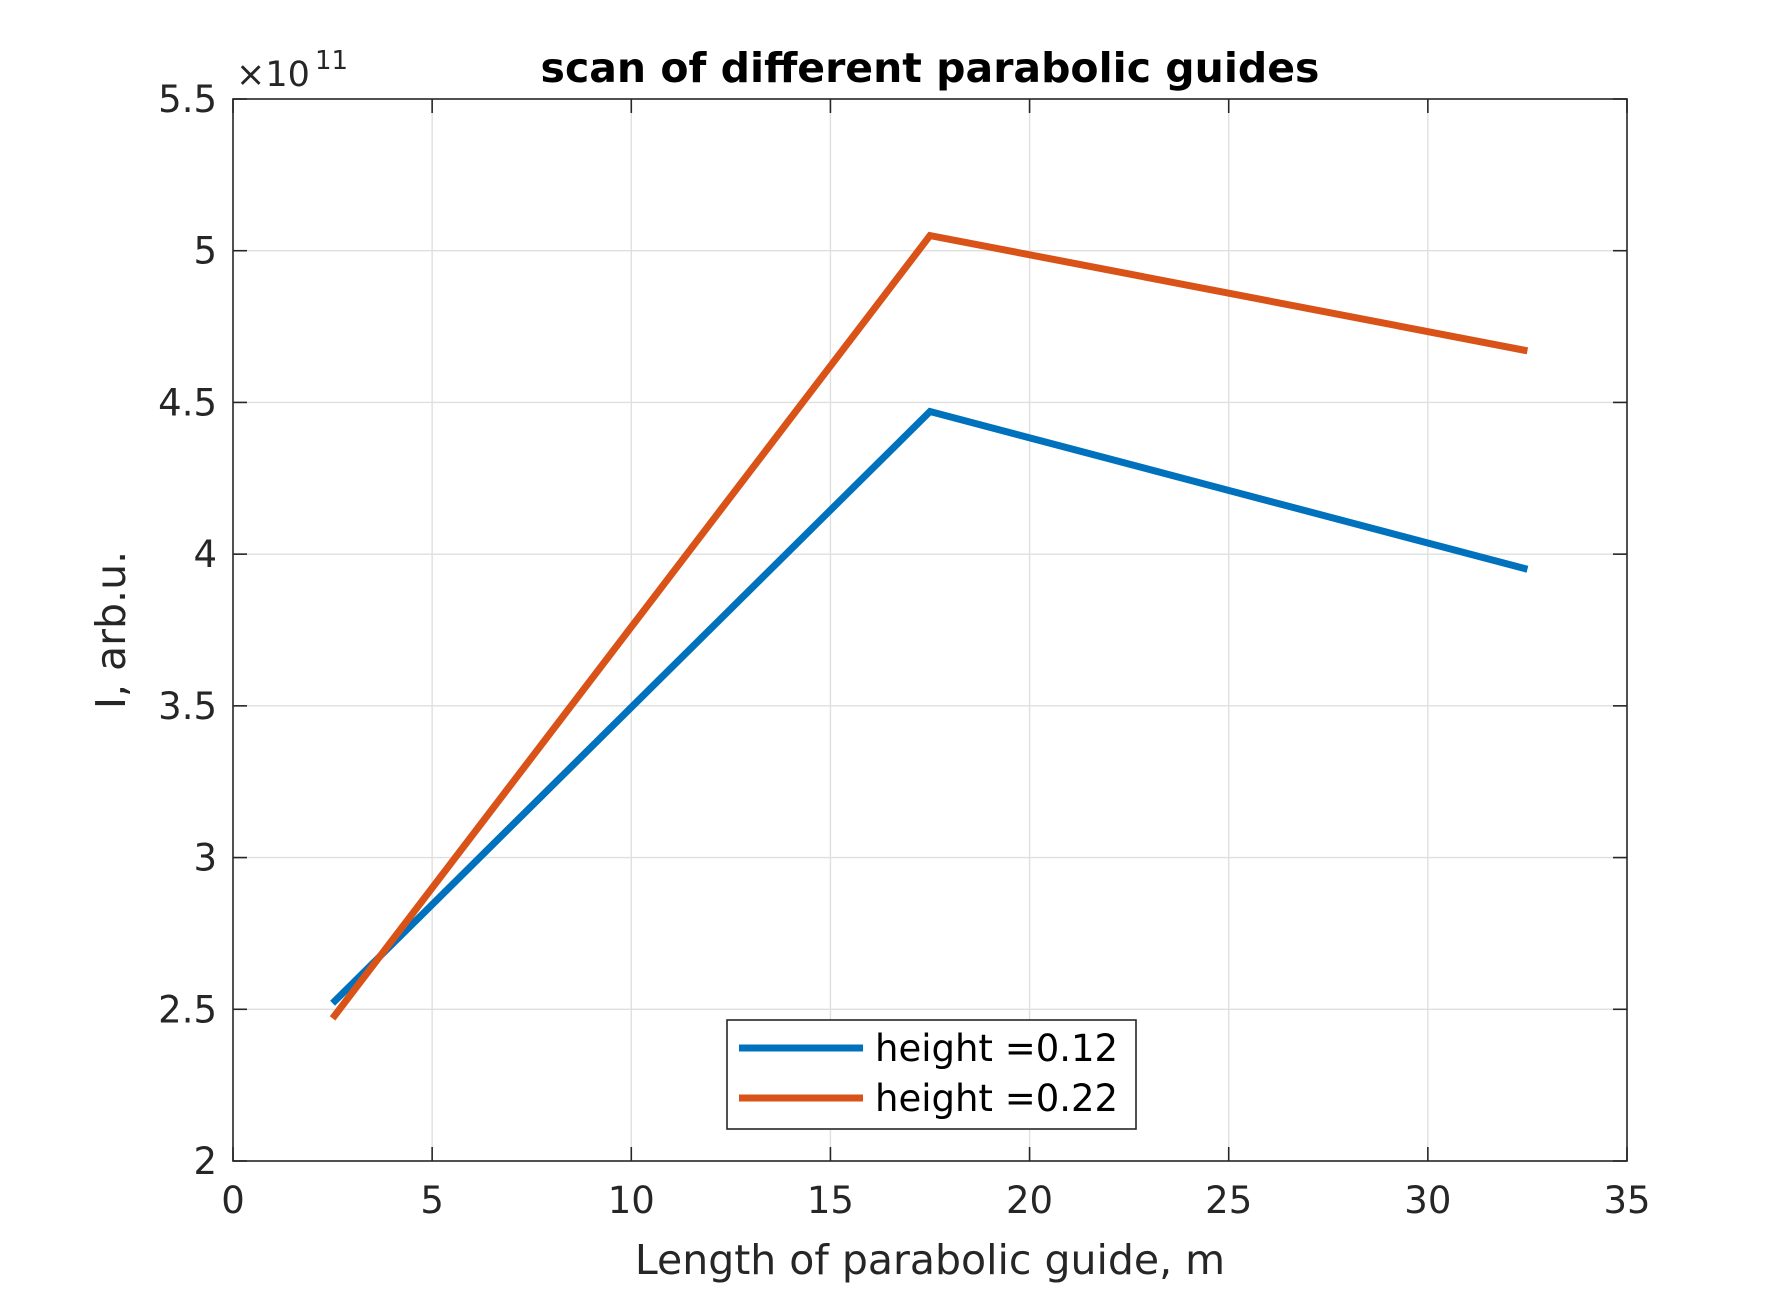  I want to click on x-tick-label: 25, so click(1228, 1200).